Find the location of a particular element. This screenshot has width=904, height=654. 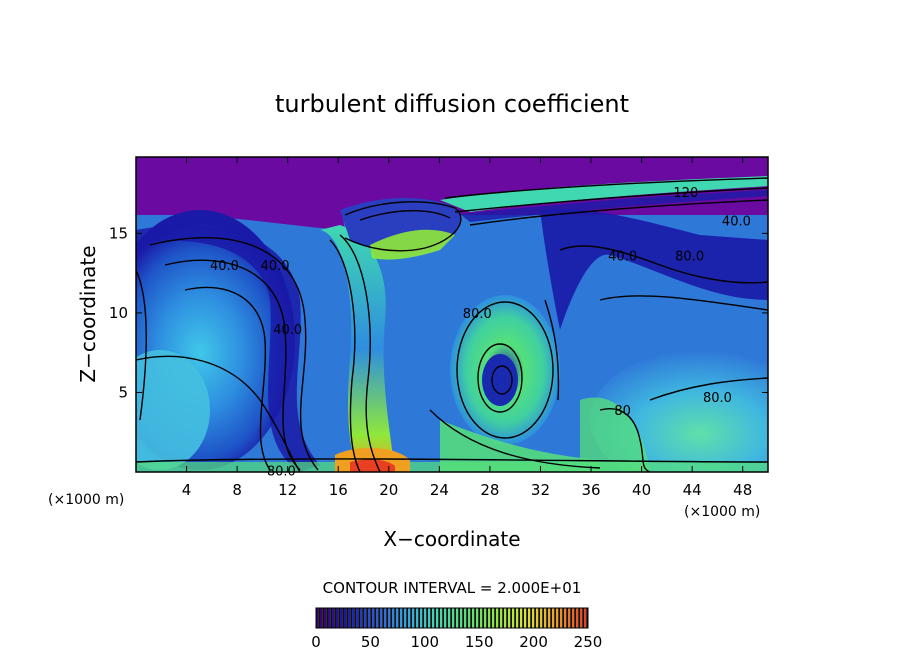

colorbar-tick-label: 200 is located at coordinates (533, 642).